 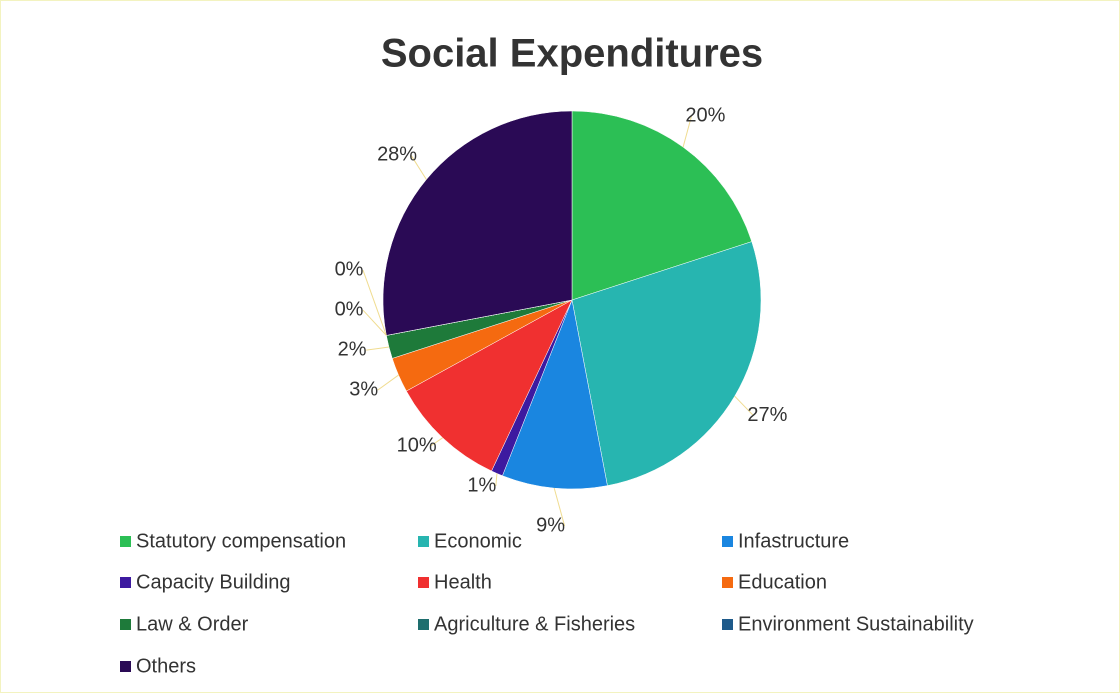 What do you see at coordinates (782, 582) in the screenshot?
I see `legend-label: Education` at bounding box center [782, 582].